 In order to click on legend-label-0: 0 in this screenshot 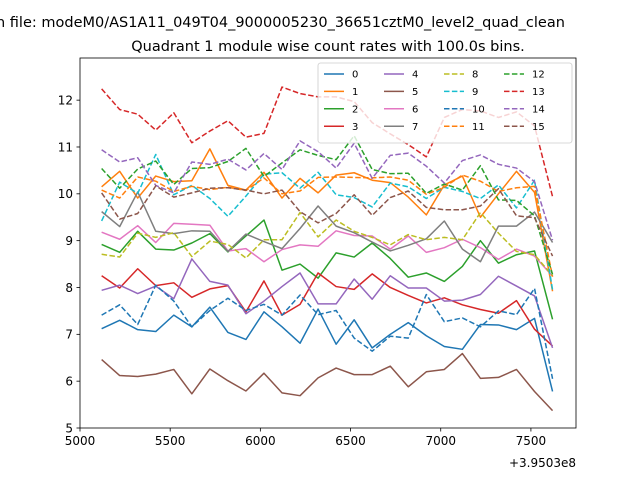, I will do `click(355, 75)`.